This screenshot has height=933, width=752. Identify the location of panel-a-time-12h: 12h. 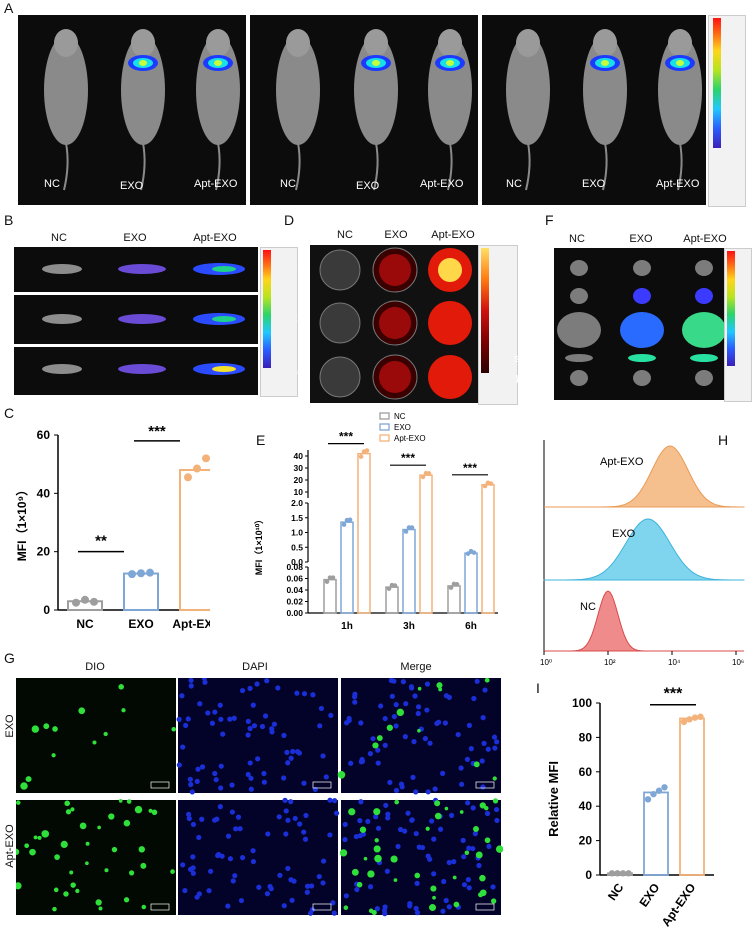
(583, 10).